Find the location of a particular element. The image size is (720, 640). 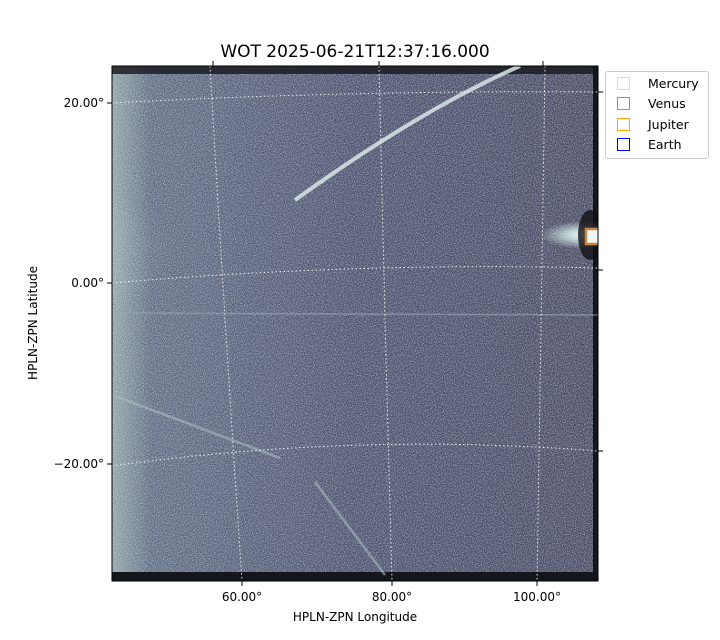

comet-streak is located at coordinates (407, 134).